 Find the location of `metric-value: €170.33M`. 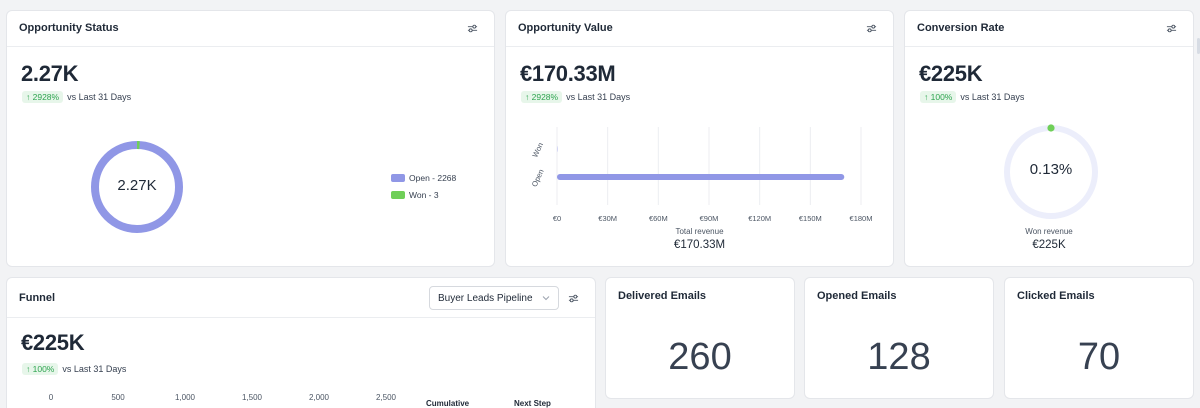

metric-value: €170.33M is located at coordinates (568, 73).